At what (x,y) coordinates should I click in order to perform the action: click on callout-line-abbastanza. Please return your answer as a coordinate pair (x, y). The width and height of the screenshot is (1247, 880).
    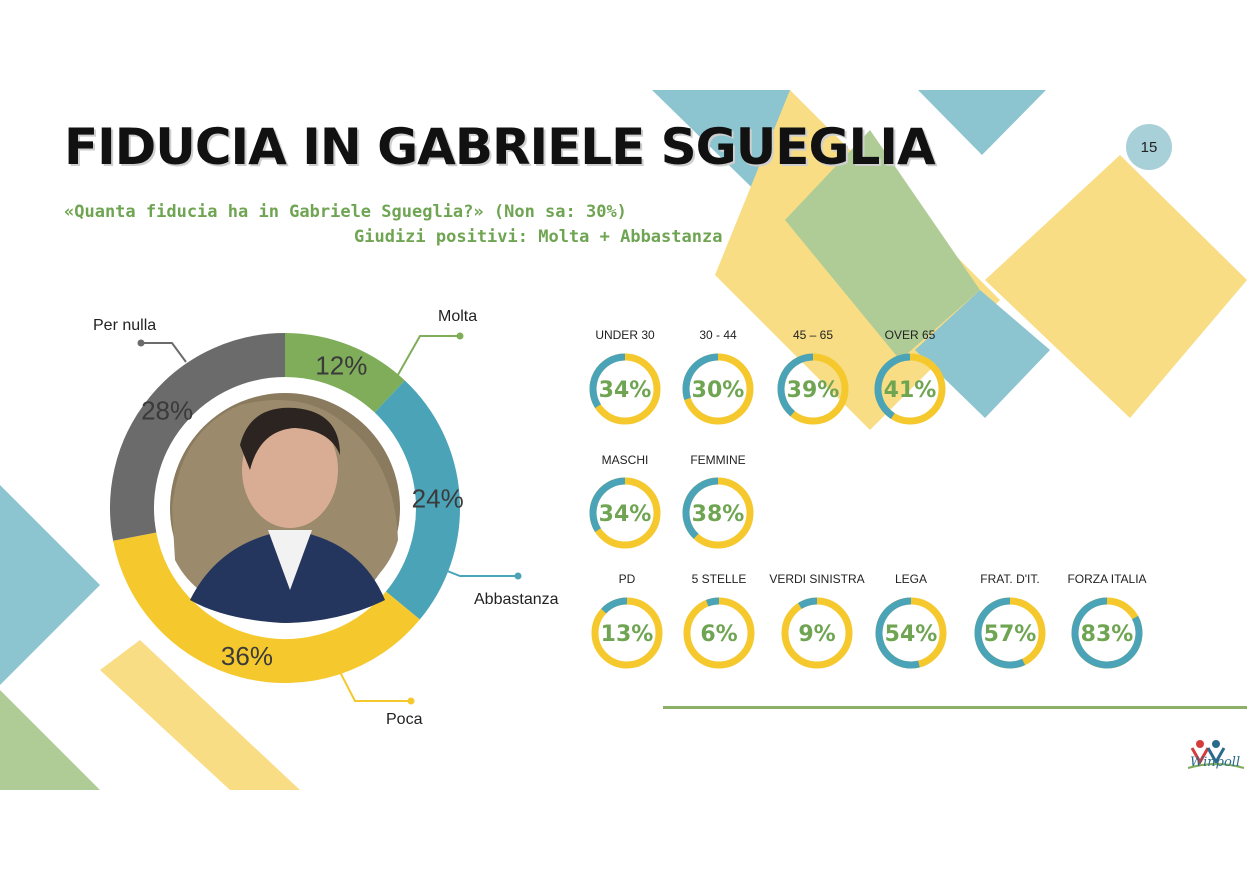
    Looking at the image, I should click on (474, 570).